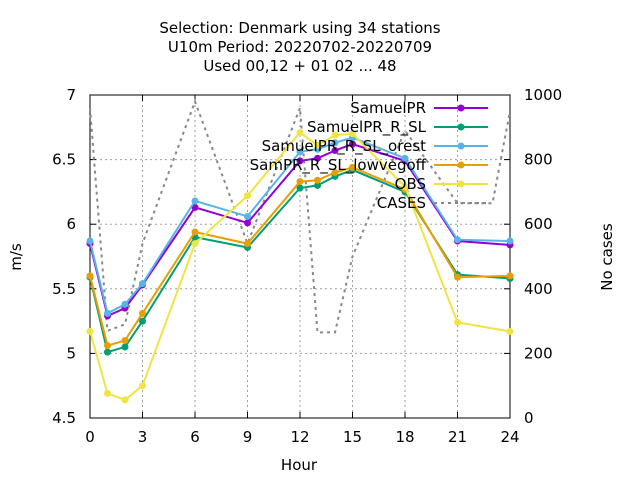 The image size is (640, 480). Describe the element at coordinates (404, 437) in the screenshot. I see `x-tick-label: 18` at that location.